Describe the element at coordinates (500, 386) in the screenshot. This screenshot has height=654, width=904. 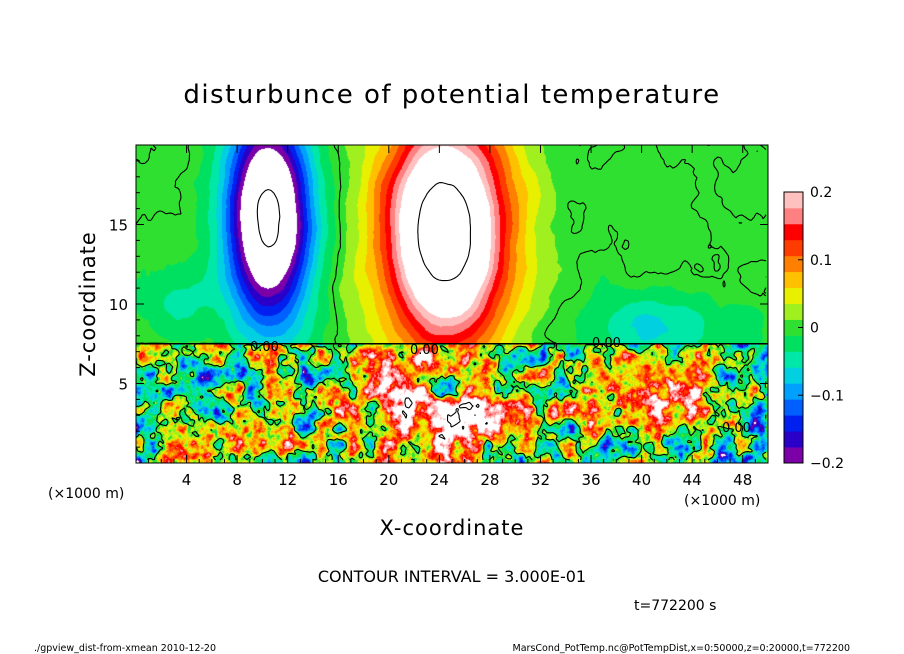
I see `contour-labels: 0.00 0.00 0.00 0.00` at that location.